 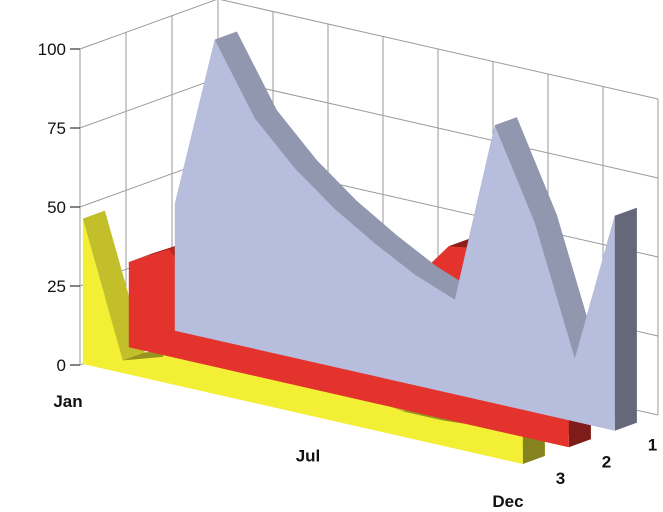 What do you see at coordinates (625, 319) in the screenshot?
I see `ribbon-end-cap` at bounding box center [625, 319].